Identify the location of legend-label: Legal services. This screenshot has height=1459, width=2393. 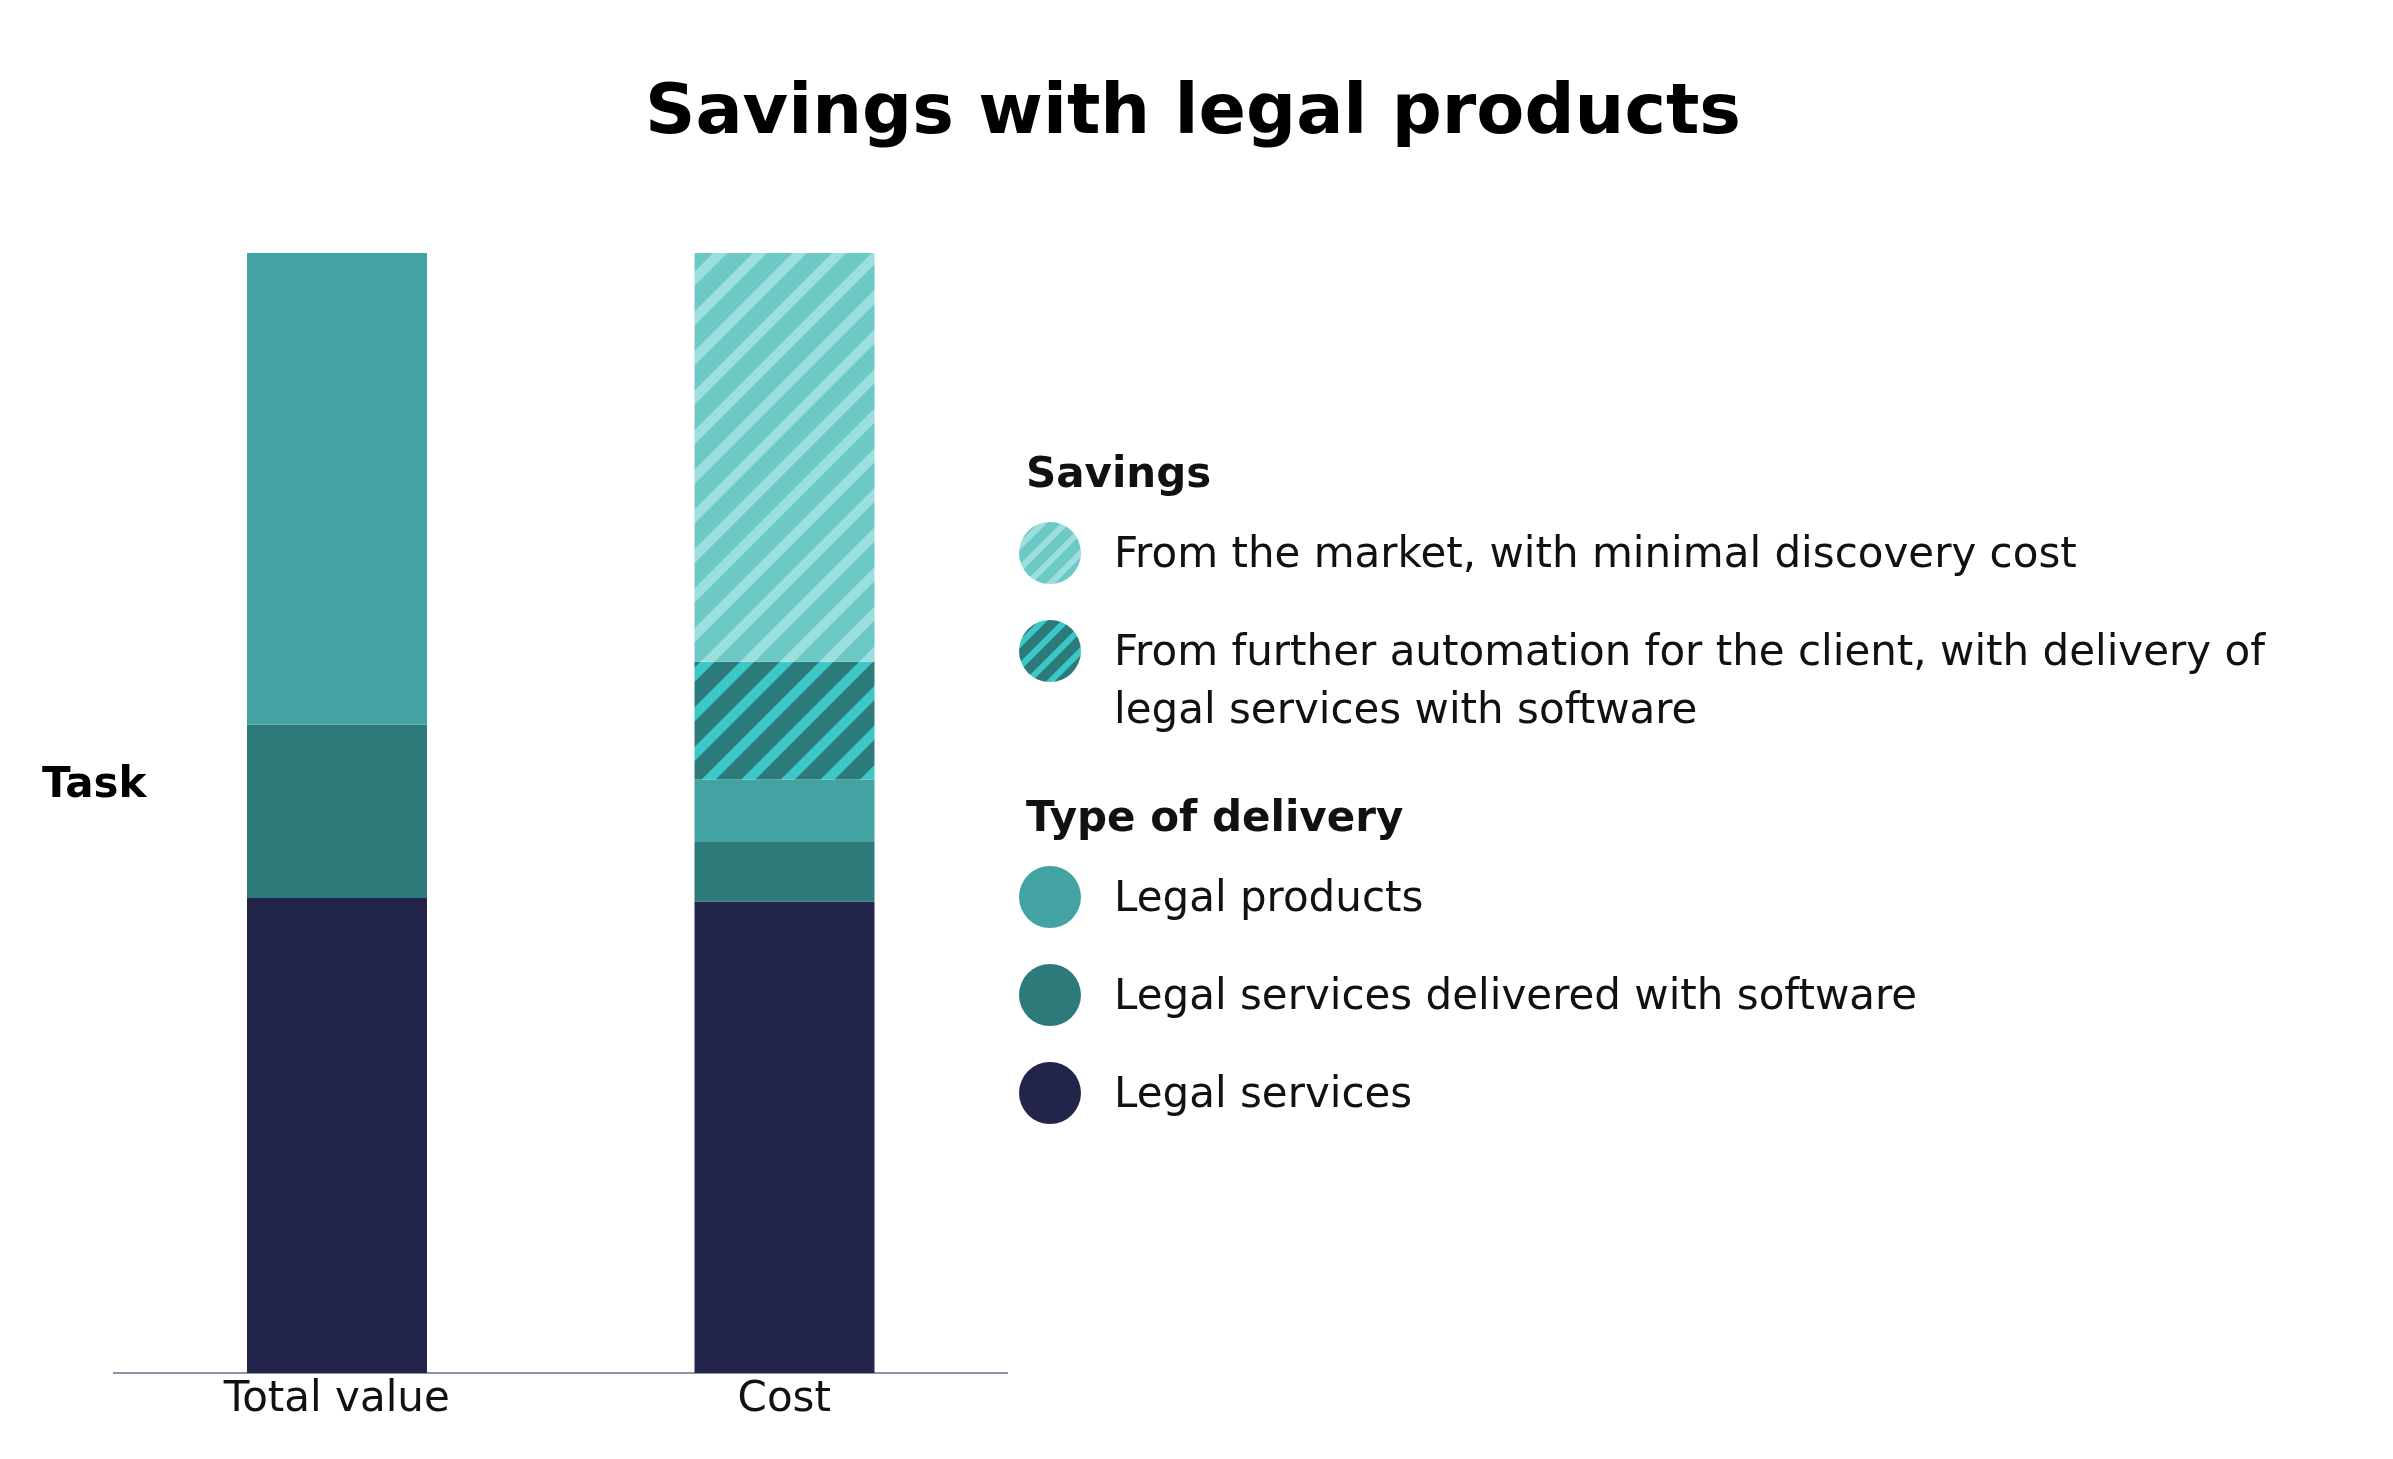
(1263, 1093).